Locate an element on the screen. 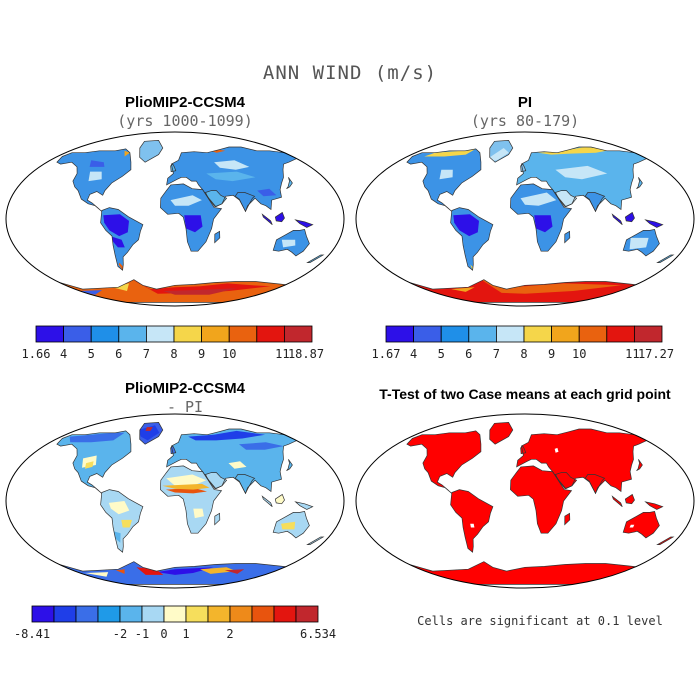 This screenshot has width=700, height=700. colorbar-tick-label: 8 is located at coordinates (523, 354).